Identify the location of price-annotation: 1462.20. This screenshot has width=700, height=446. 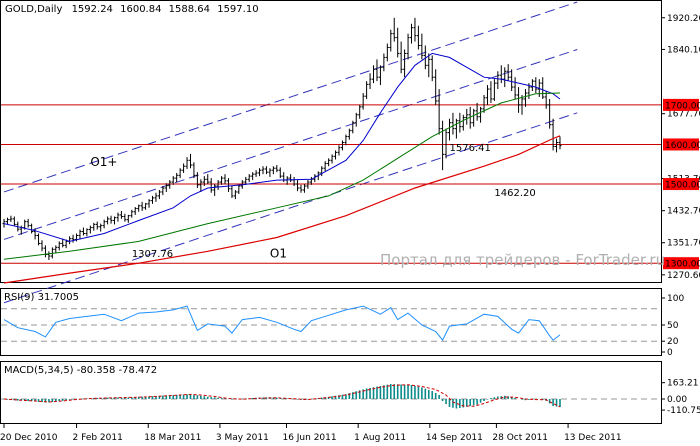
(514, 193).